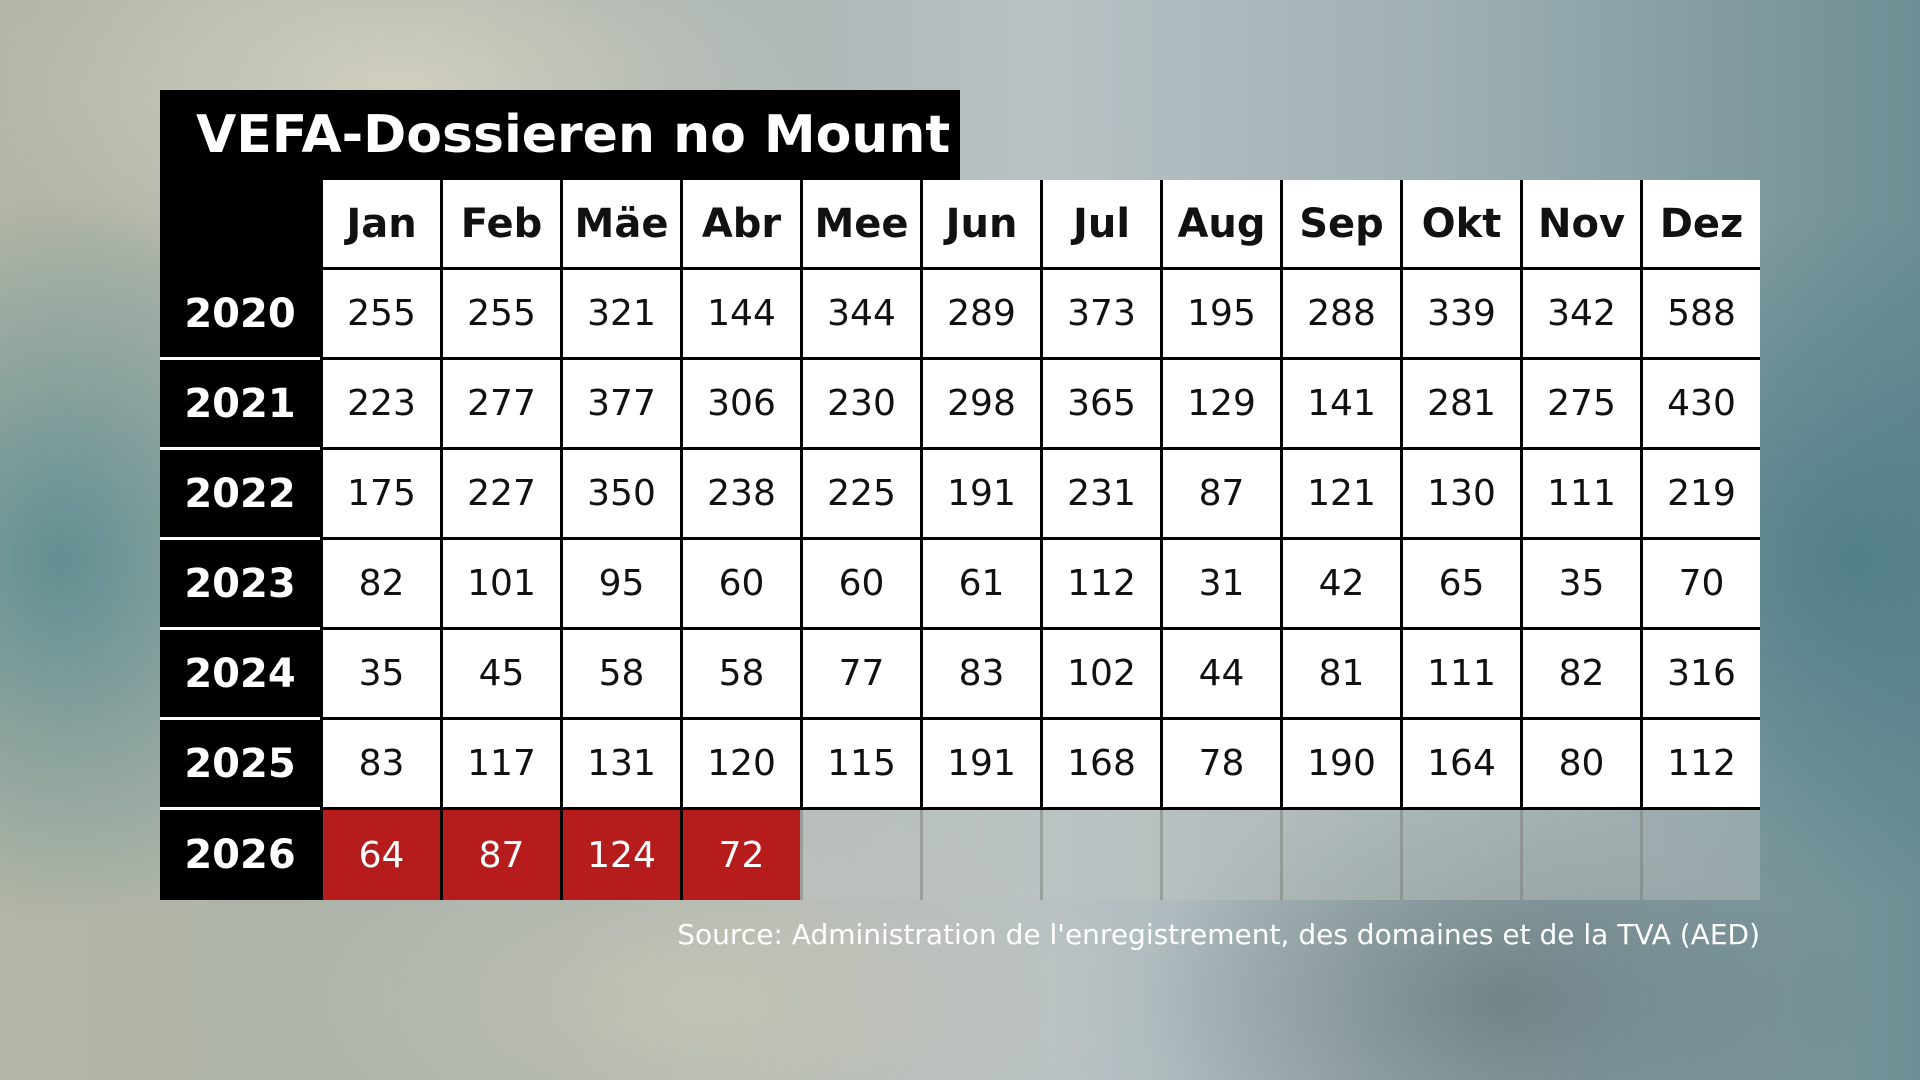 The height and width of the screenshot is (1080, 1920). What do you see at coordinates (860, 315) in the screenshot?
I see `table-cell: 344` at bounding box center [860, 315].